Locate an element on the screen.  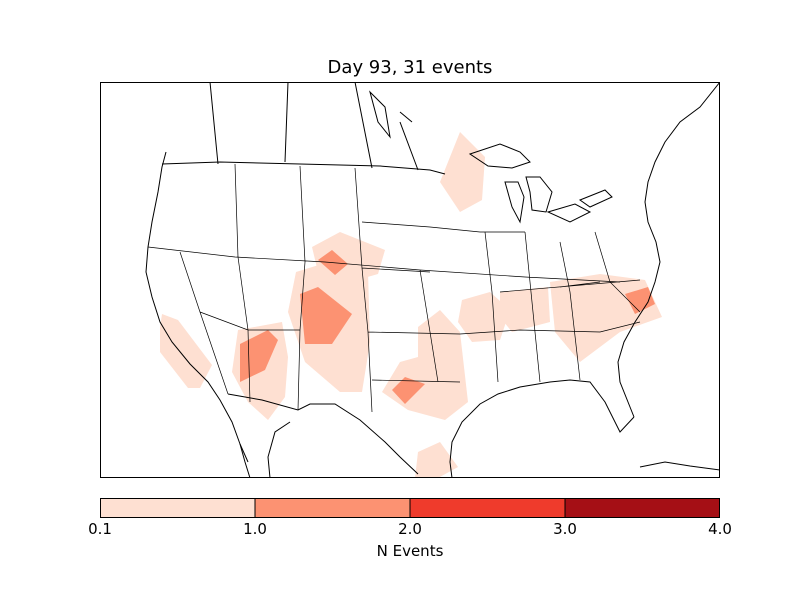
colorbar is located at coordinates (410, 508).